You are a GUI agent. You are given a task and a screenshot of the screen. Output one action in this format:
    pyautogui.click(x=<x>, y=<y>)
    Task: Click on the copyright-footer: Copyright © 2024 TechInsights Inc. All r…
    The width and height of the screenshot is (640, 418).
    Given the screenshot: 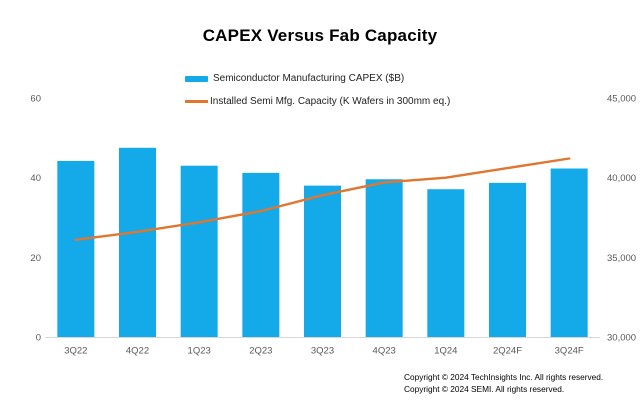 What is the action you would take?
    pyautogui.click(x=503, y=383)
    